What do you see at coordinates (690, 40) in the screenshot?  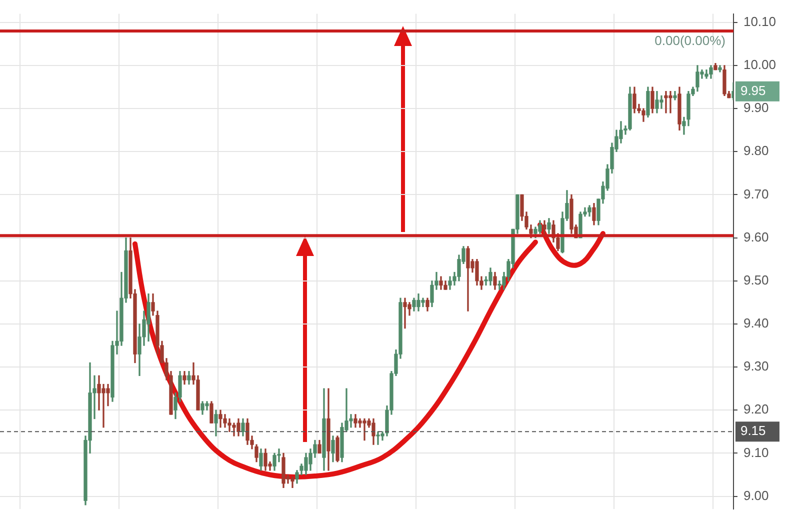 I see `annotation: 0.00(0.00%)` at bounding box center [690, 40].